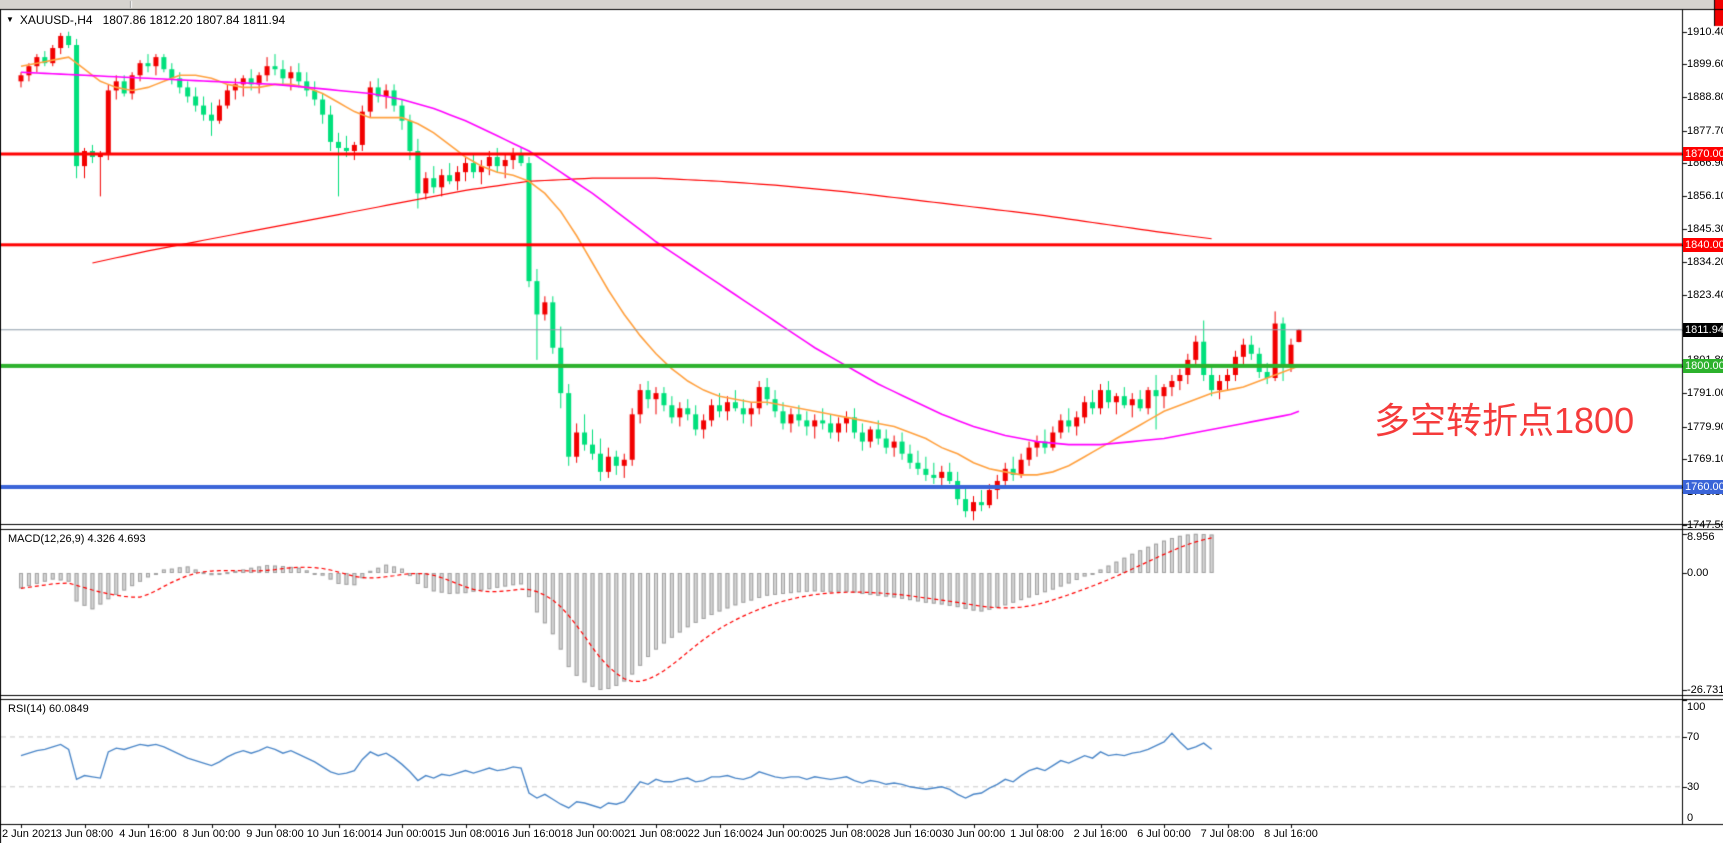 Image resolution: width=1723 pixels, height=843 pixels. I want to click on symbol-dropdown-icon: ▼, so click(10, 19).